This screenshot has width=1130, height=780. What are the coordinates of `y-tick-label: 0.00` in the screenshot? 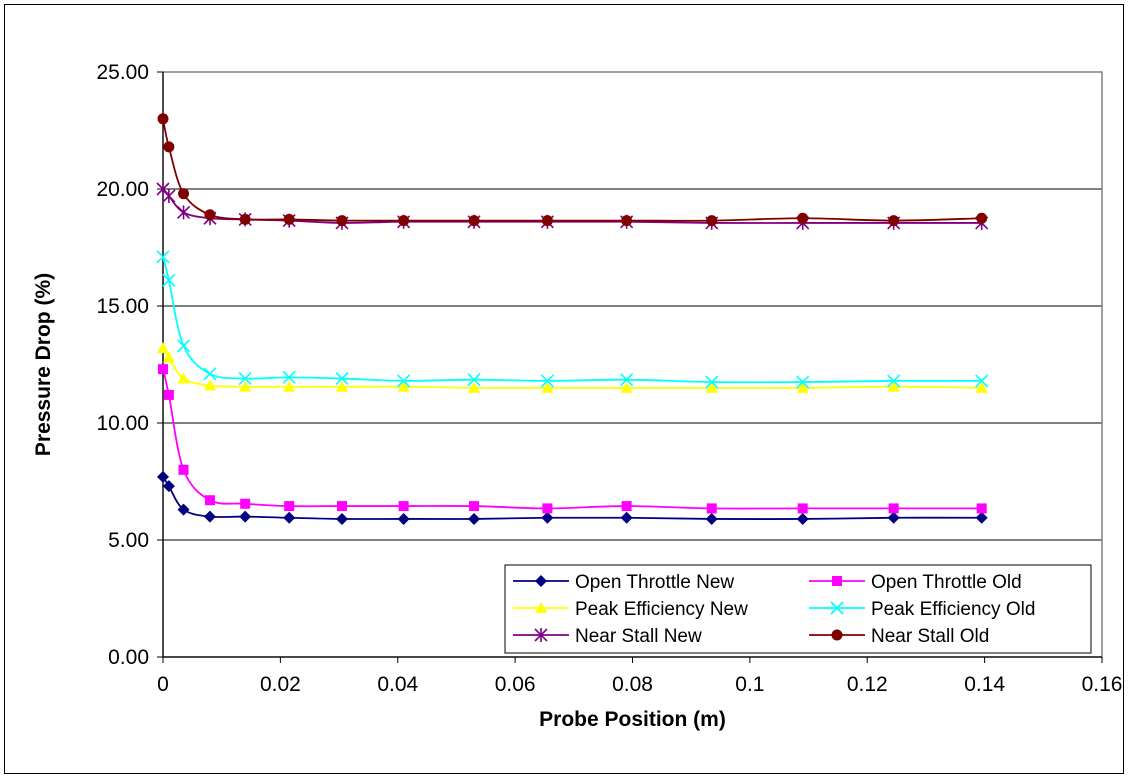 It's located at (128, 657).